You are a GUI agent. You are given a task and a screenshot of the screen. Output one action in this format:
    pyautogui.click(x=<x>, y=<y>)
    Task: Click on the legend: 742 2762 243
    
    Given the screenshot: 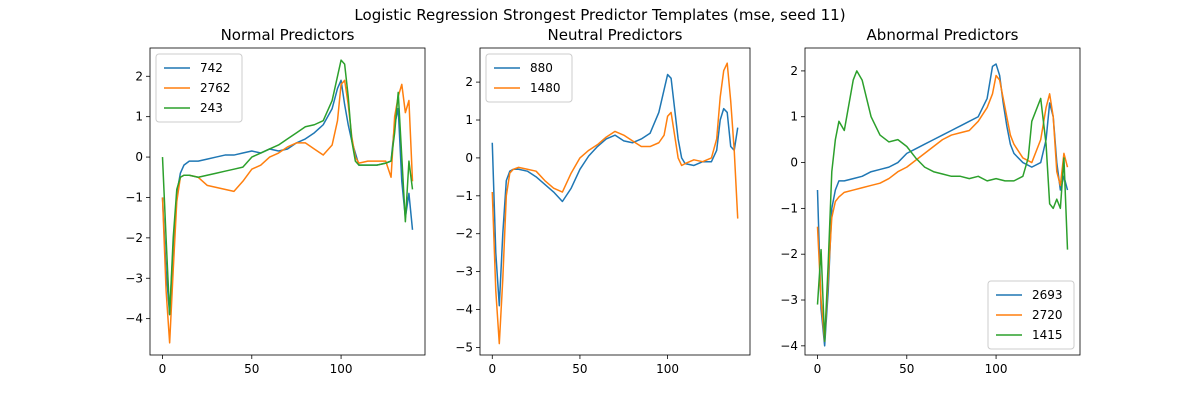 What is the action you would take?
    pyautogui.click(x=199, y=88)
    